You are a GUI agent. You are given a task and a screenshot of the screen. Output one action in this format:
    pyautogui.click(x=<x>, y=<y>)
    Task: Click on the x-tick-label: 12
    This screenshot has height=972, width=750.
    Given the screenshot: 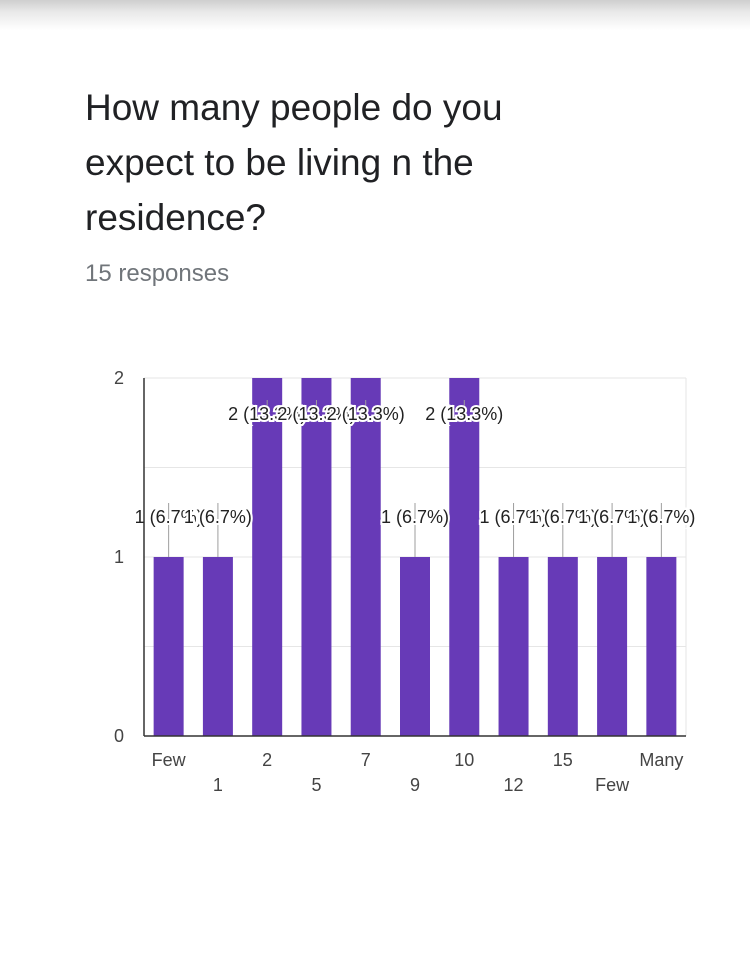 What is the action you would take?
    pyautogui.click(x=514, y=785)
    